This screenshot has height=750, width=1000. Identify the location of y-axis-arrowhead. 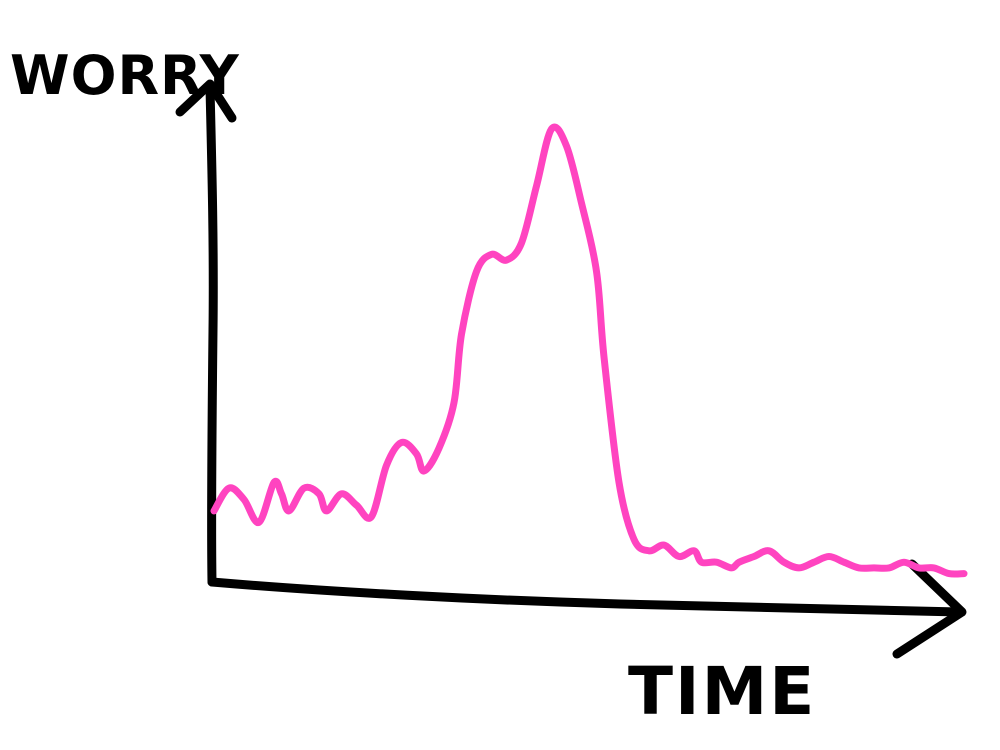
(206, 101).